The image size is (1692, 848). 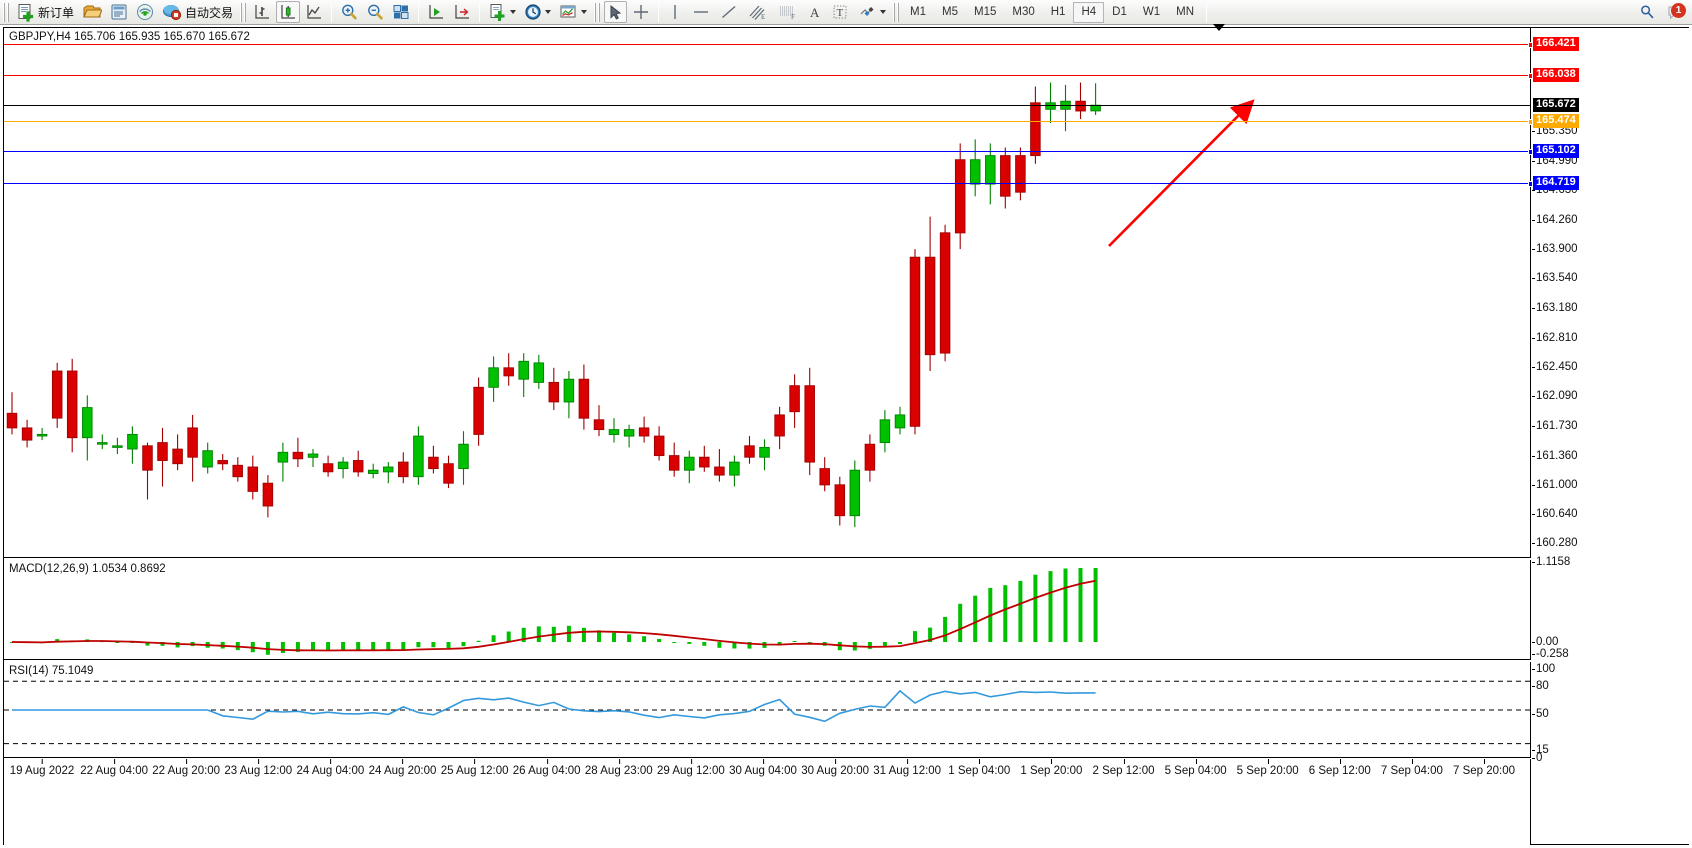 I want to click on macd-label: MACD(12,26,9) 1.0534 0.8692, so click(x=87, y=569).